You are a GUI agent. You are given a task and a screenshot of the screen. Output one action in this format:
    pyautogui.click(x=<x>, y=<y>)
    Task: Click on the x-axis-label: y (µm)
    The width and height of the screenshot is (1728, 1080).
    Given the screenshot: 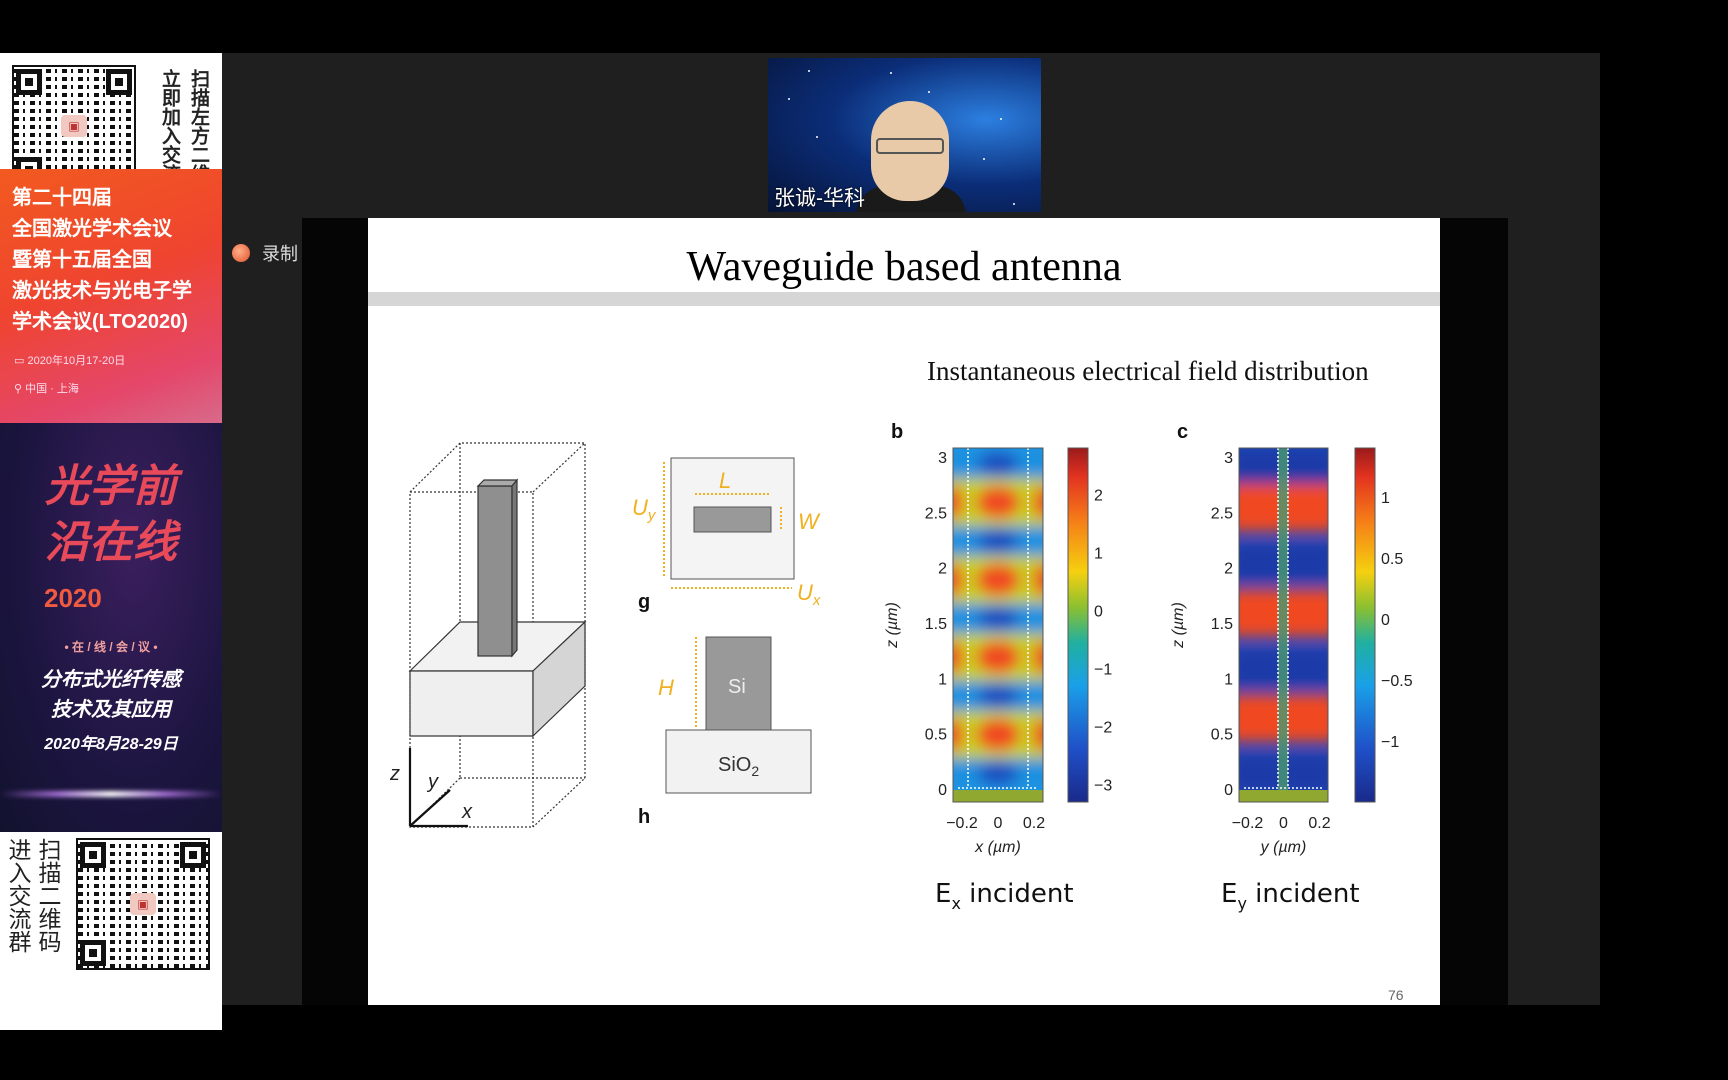 What is the action you would take?
    pyautogui.click(x=1283, y=847)
    